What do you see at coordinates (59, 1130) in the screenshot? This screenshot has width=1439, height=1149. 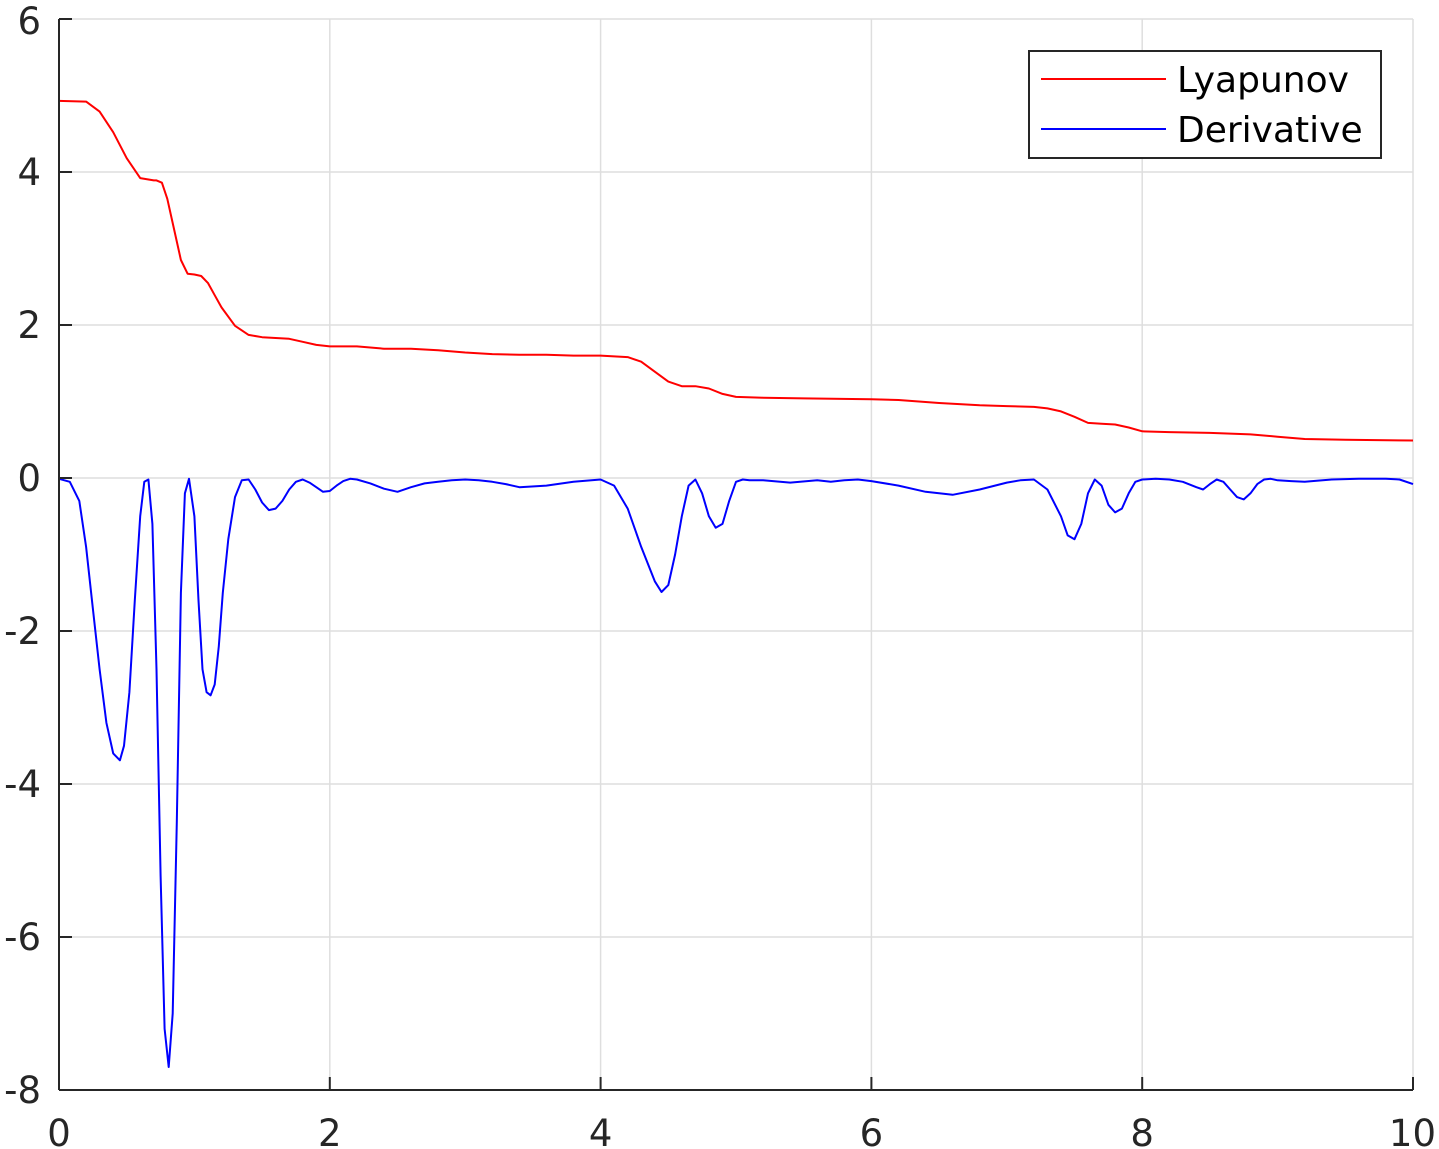 I see `x-tick-label: 0` at bounding box center [59, 1130].